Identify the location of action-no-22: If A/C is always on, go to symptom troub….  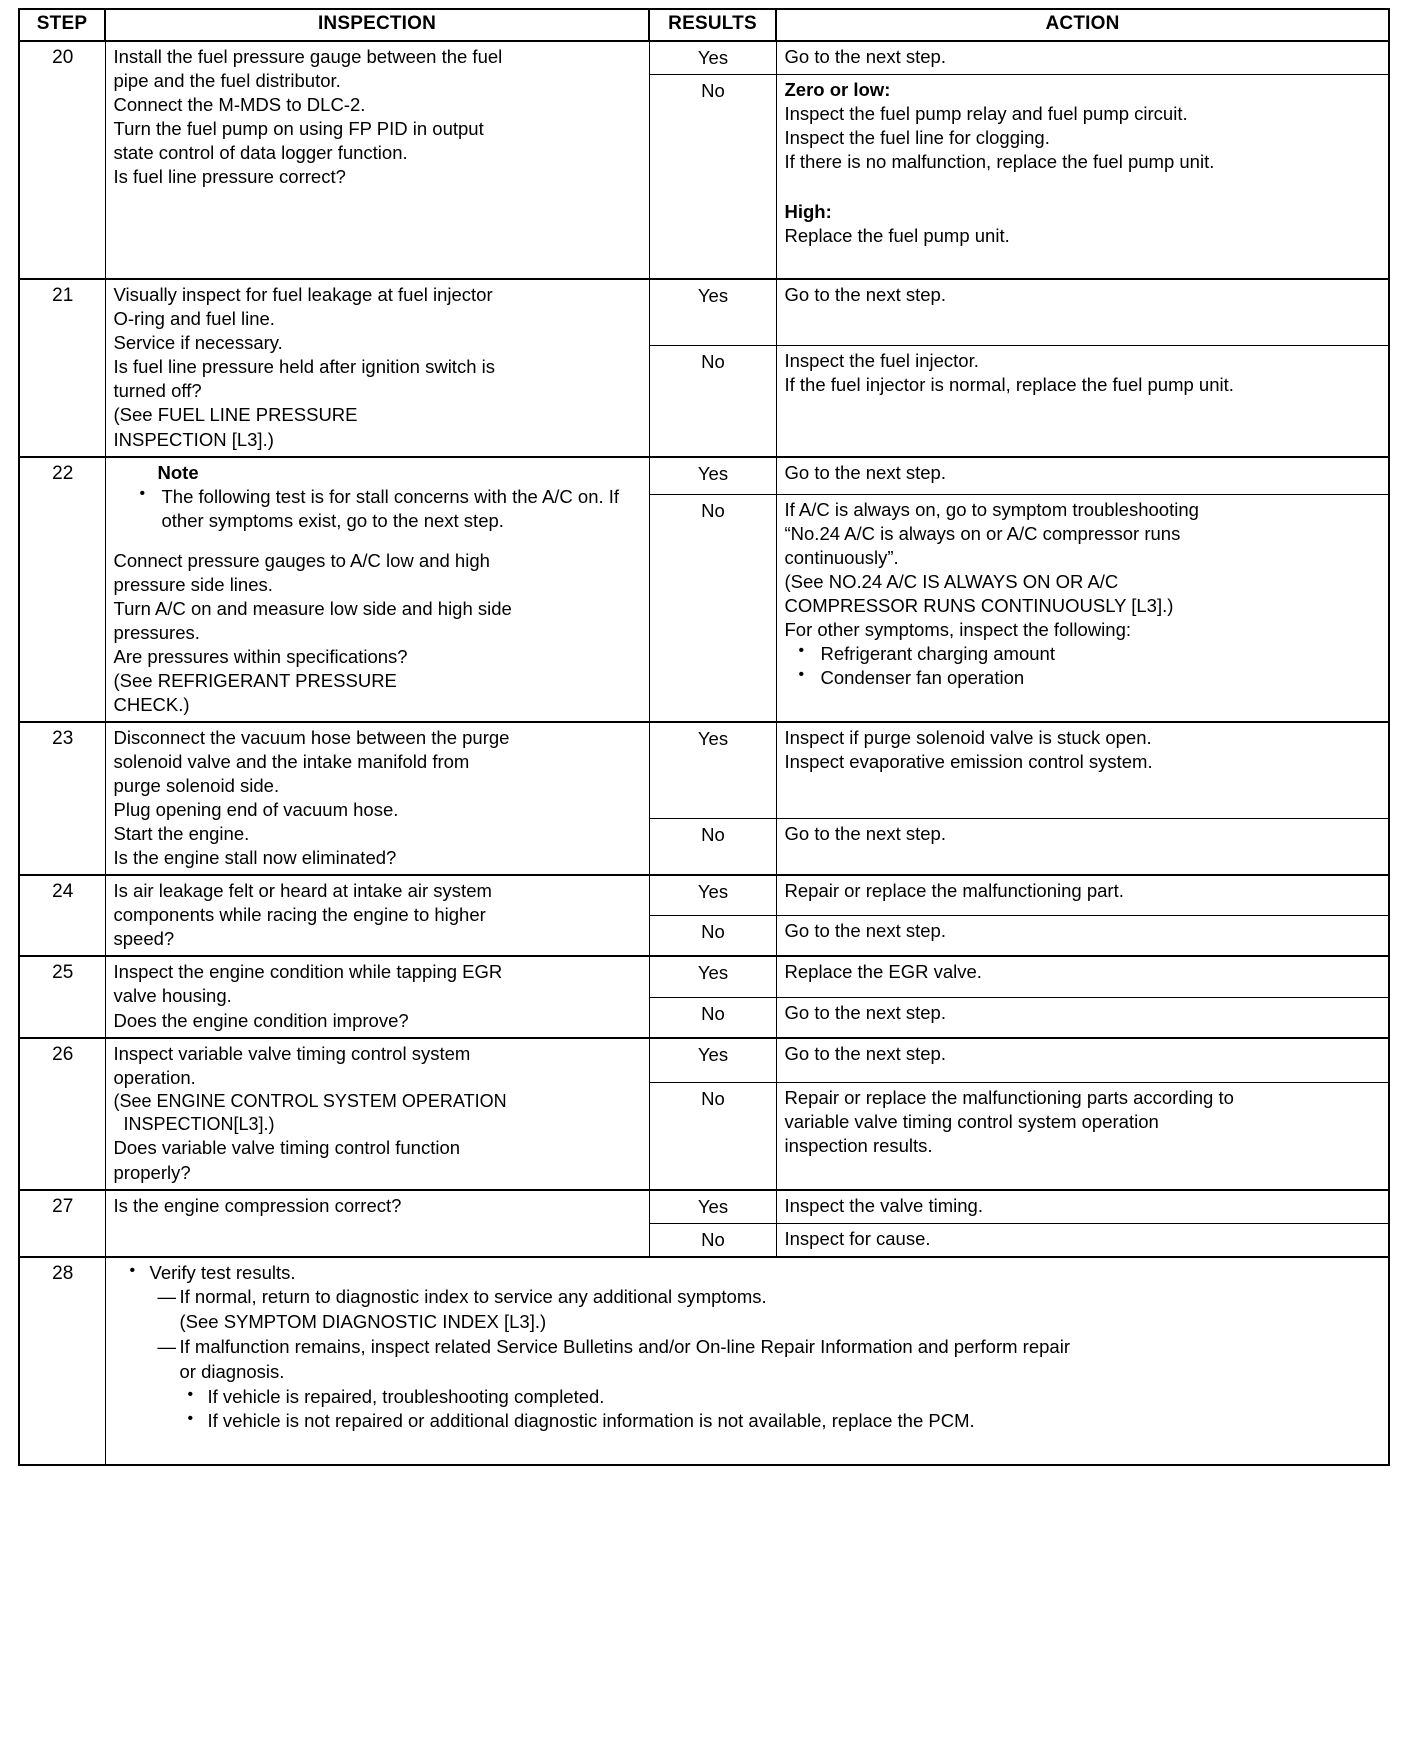
(1082, 609).